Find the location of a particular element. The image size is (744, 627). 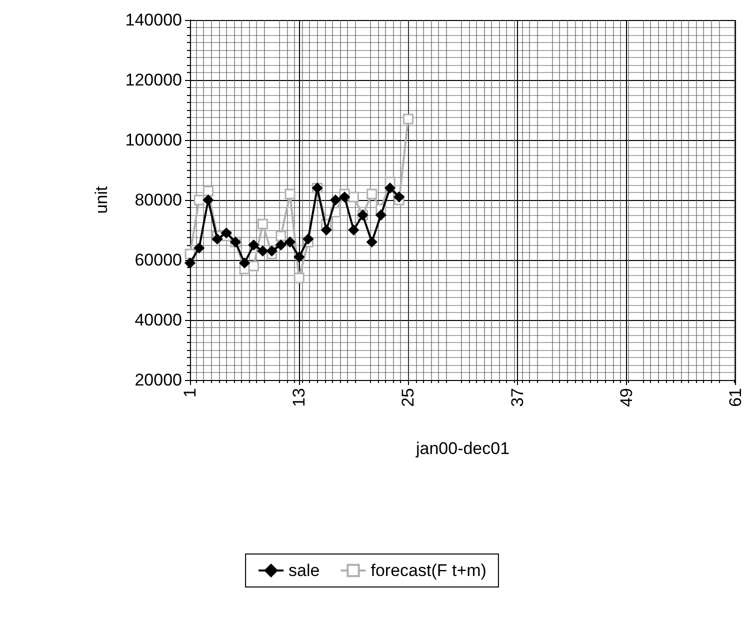

x-tick-label: 1 is located at coordinates (190, 393).